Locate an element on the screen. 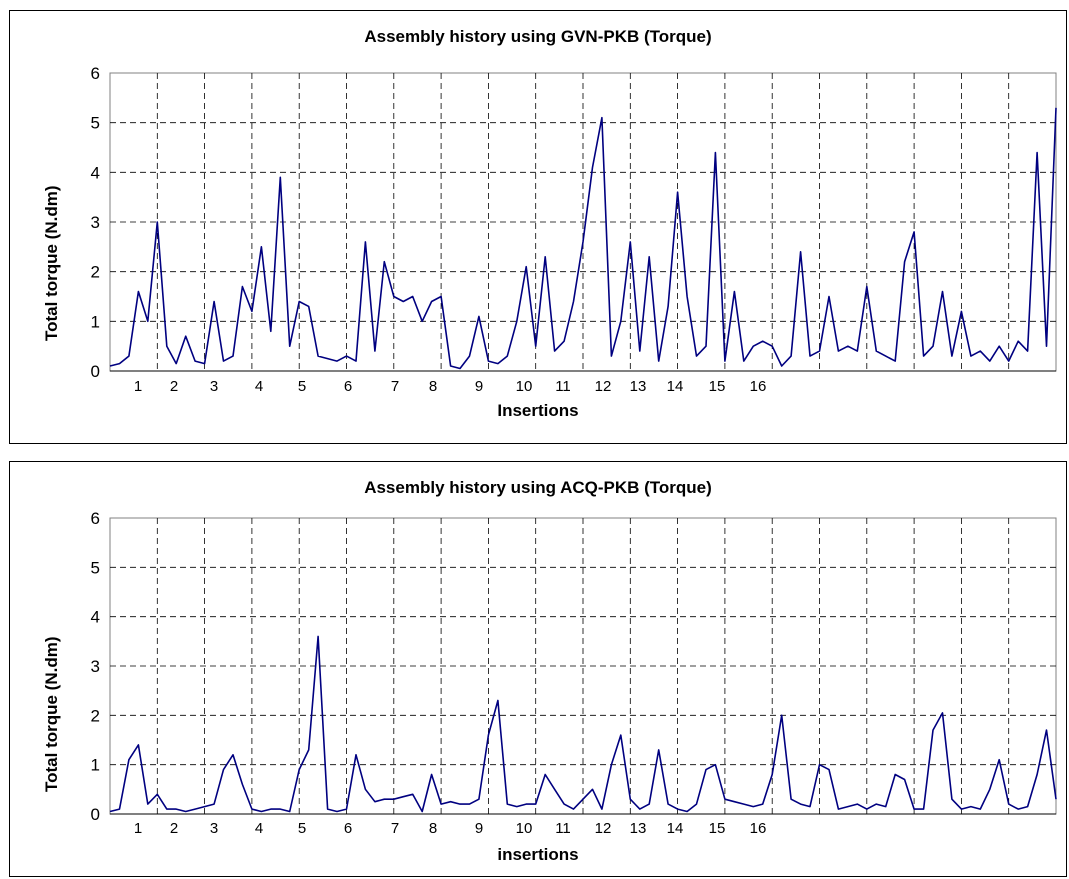 Image resolution: width=1069 pixels, height=879 pixels. x-axis-label: insertions is located at coordinates (538, 854).